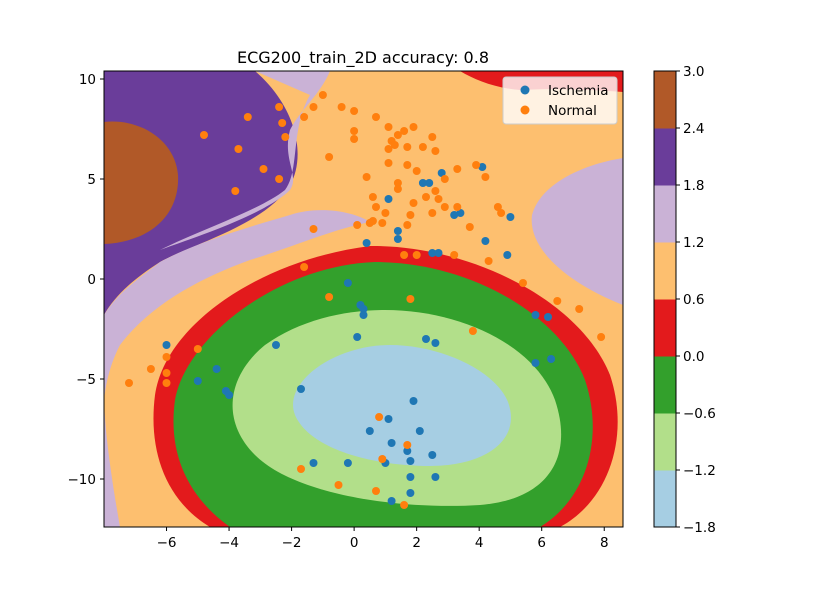 This screenshot has width=835, height=592. Describe the element at coordinates (699, 414) in the screenshot. I see `colorbar-tick-label: −0.6` at that location.